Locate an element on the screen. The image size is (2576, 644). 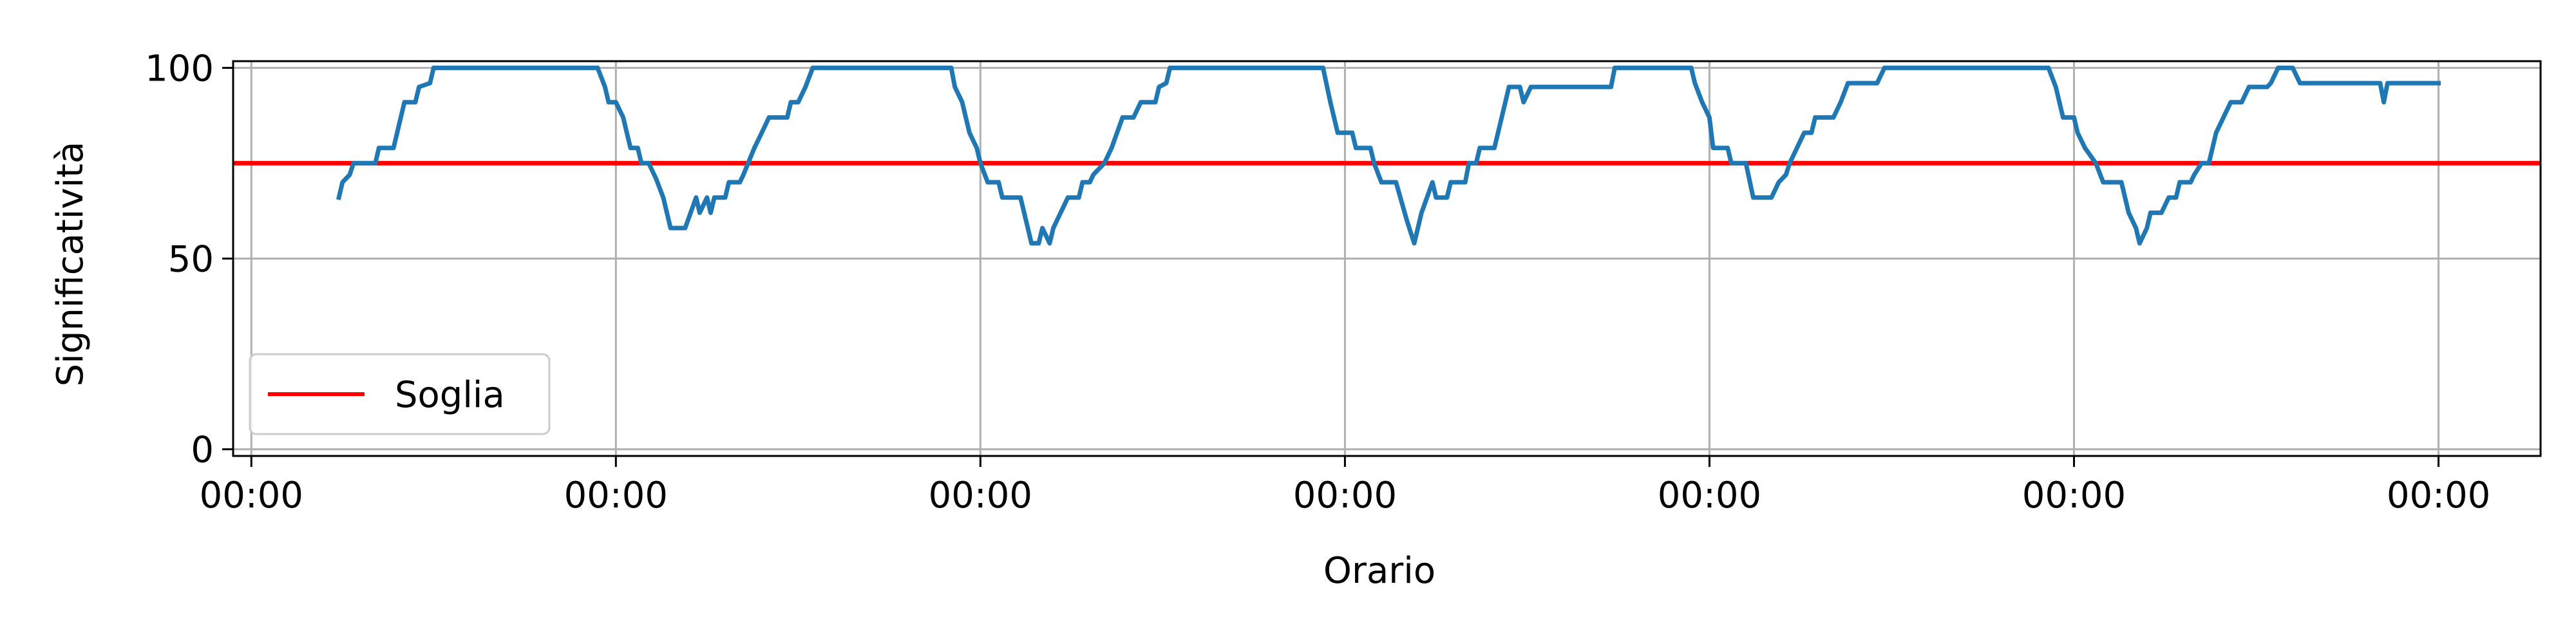
y-tick-label-0: 0 is located at coordinates (202, 450).